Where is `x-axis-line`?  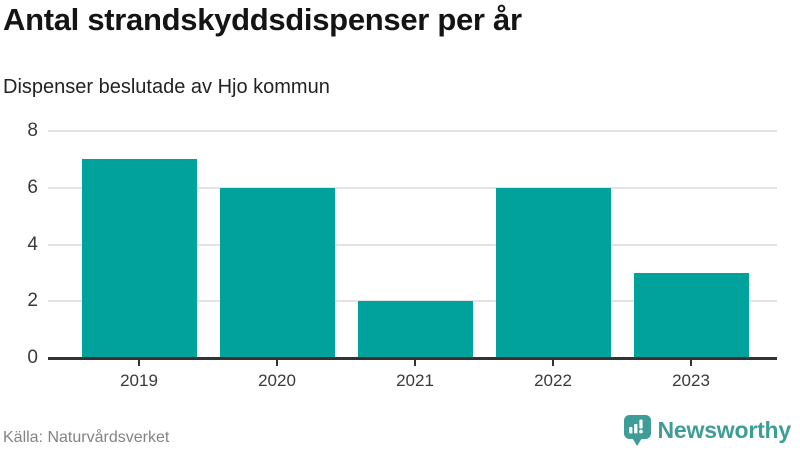
x-axis-line is located at coordinates (412, 358).